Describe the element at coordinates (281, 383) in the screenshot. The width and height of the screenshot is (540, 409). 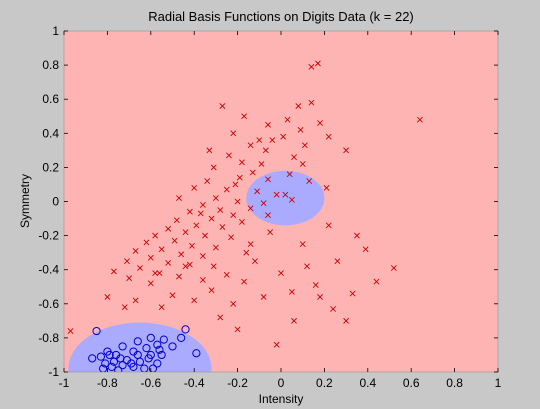
I see `x-tick-label: 0` at that location.